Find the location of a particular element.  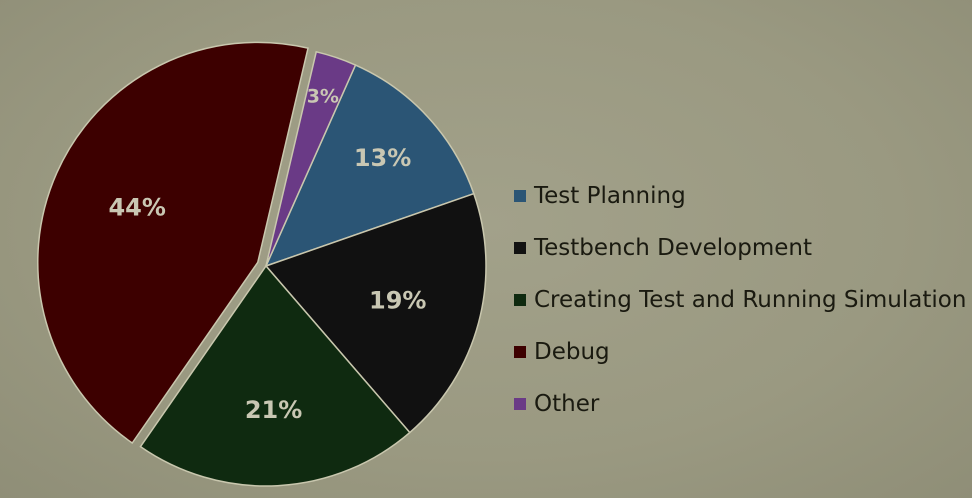

pie-slice-test-planning is located at coordinates (369, 166).